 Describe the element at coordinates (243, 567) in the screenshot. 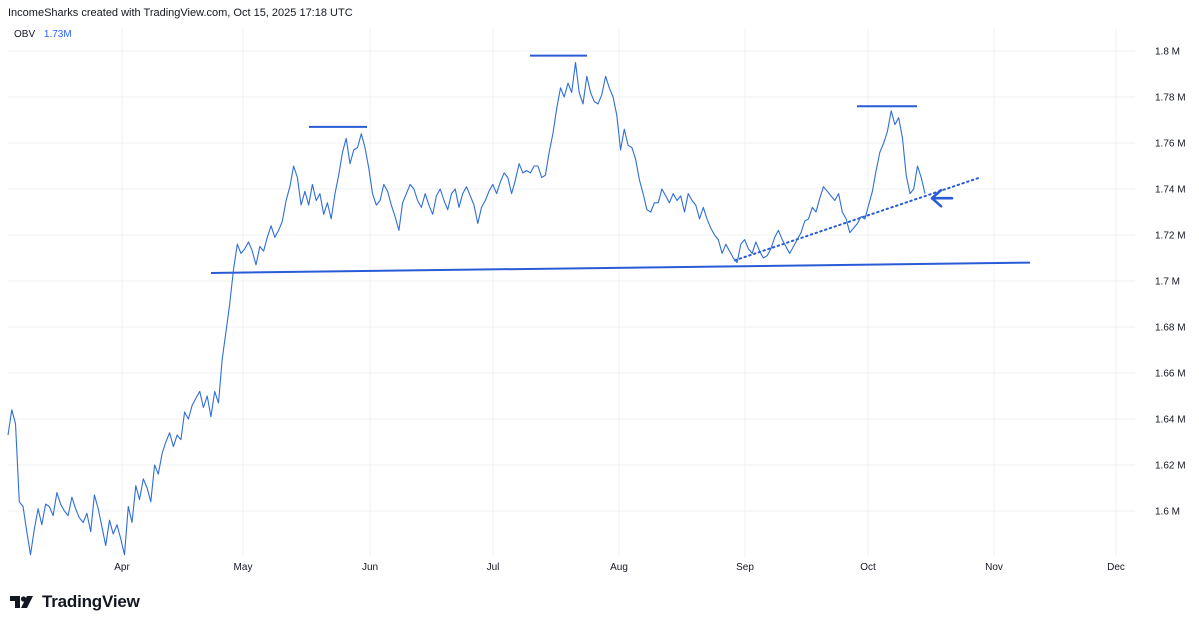

I see `x-tick-label: May` at that location.